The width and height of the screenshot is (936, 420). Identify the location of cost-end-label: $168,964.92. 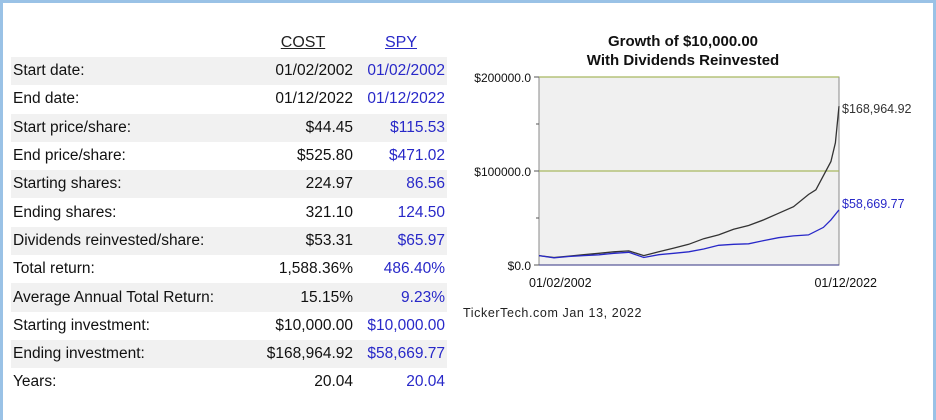
(877, 109).